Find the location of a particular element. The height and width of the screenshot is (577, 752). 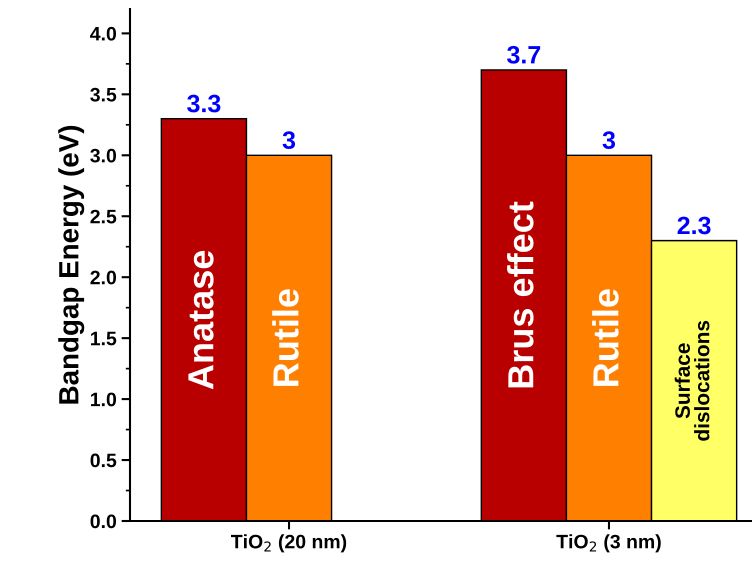

y-tick-label: 1.0 is located at coordinates (103, 399).